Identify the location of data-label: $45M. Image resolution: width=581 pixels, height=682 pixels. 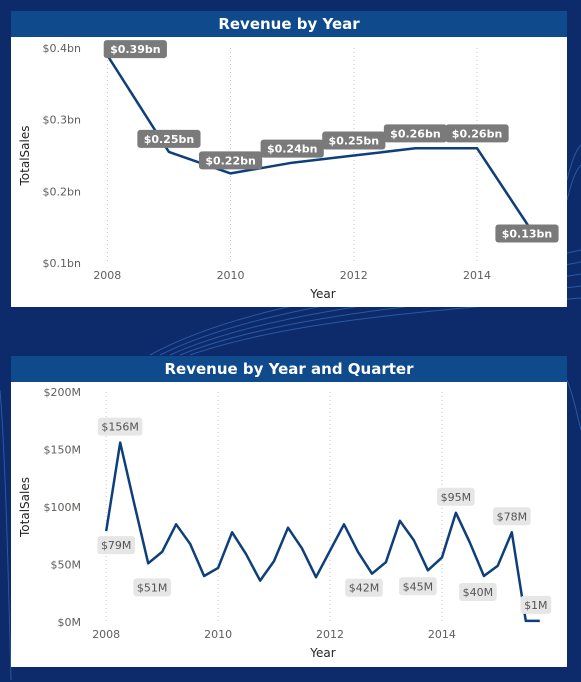
(418, 586).